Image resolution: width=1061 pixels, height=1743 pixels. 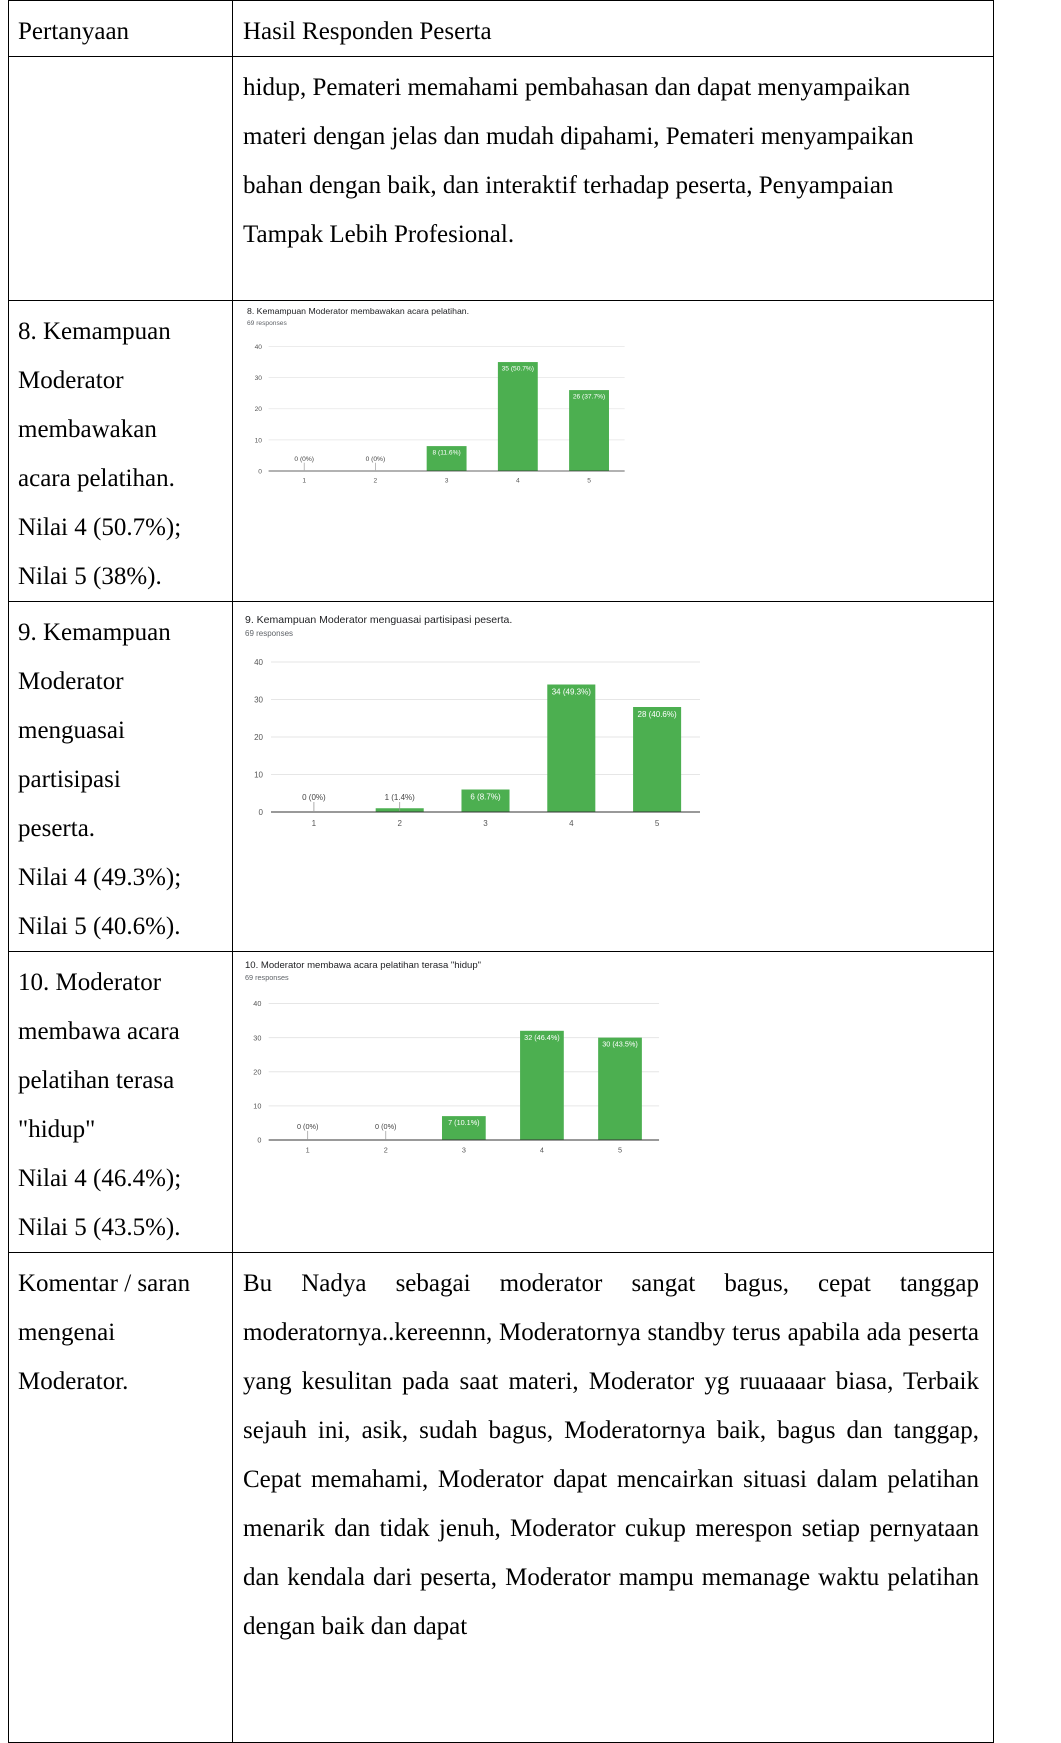 What do you see at coordinates (90, 982) in the screenshot?
I see `question-line: 10. Moderator` at bounding box center [90, 982].